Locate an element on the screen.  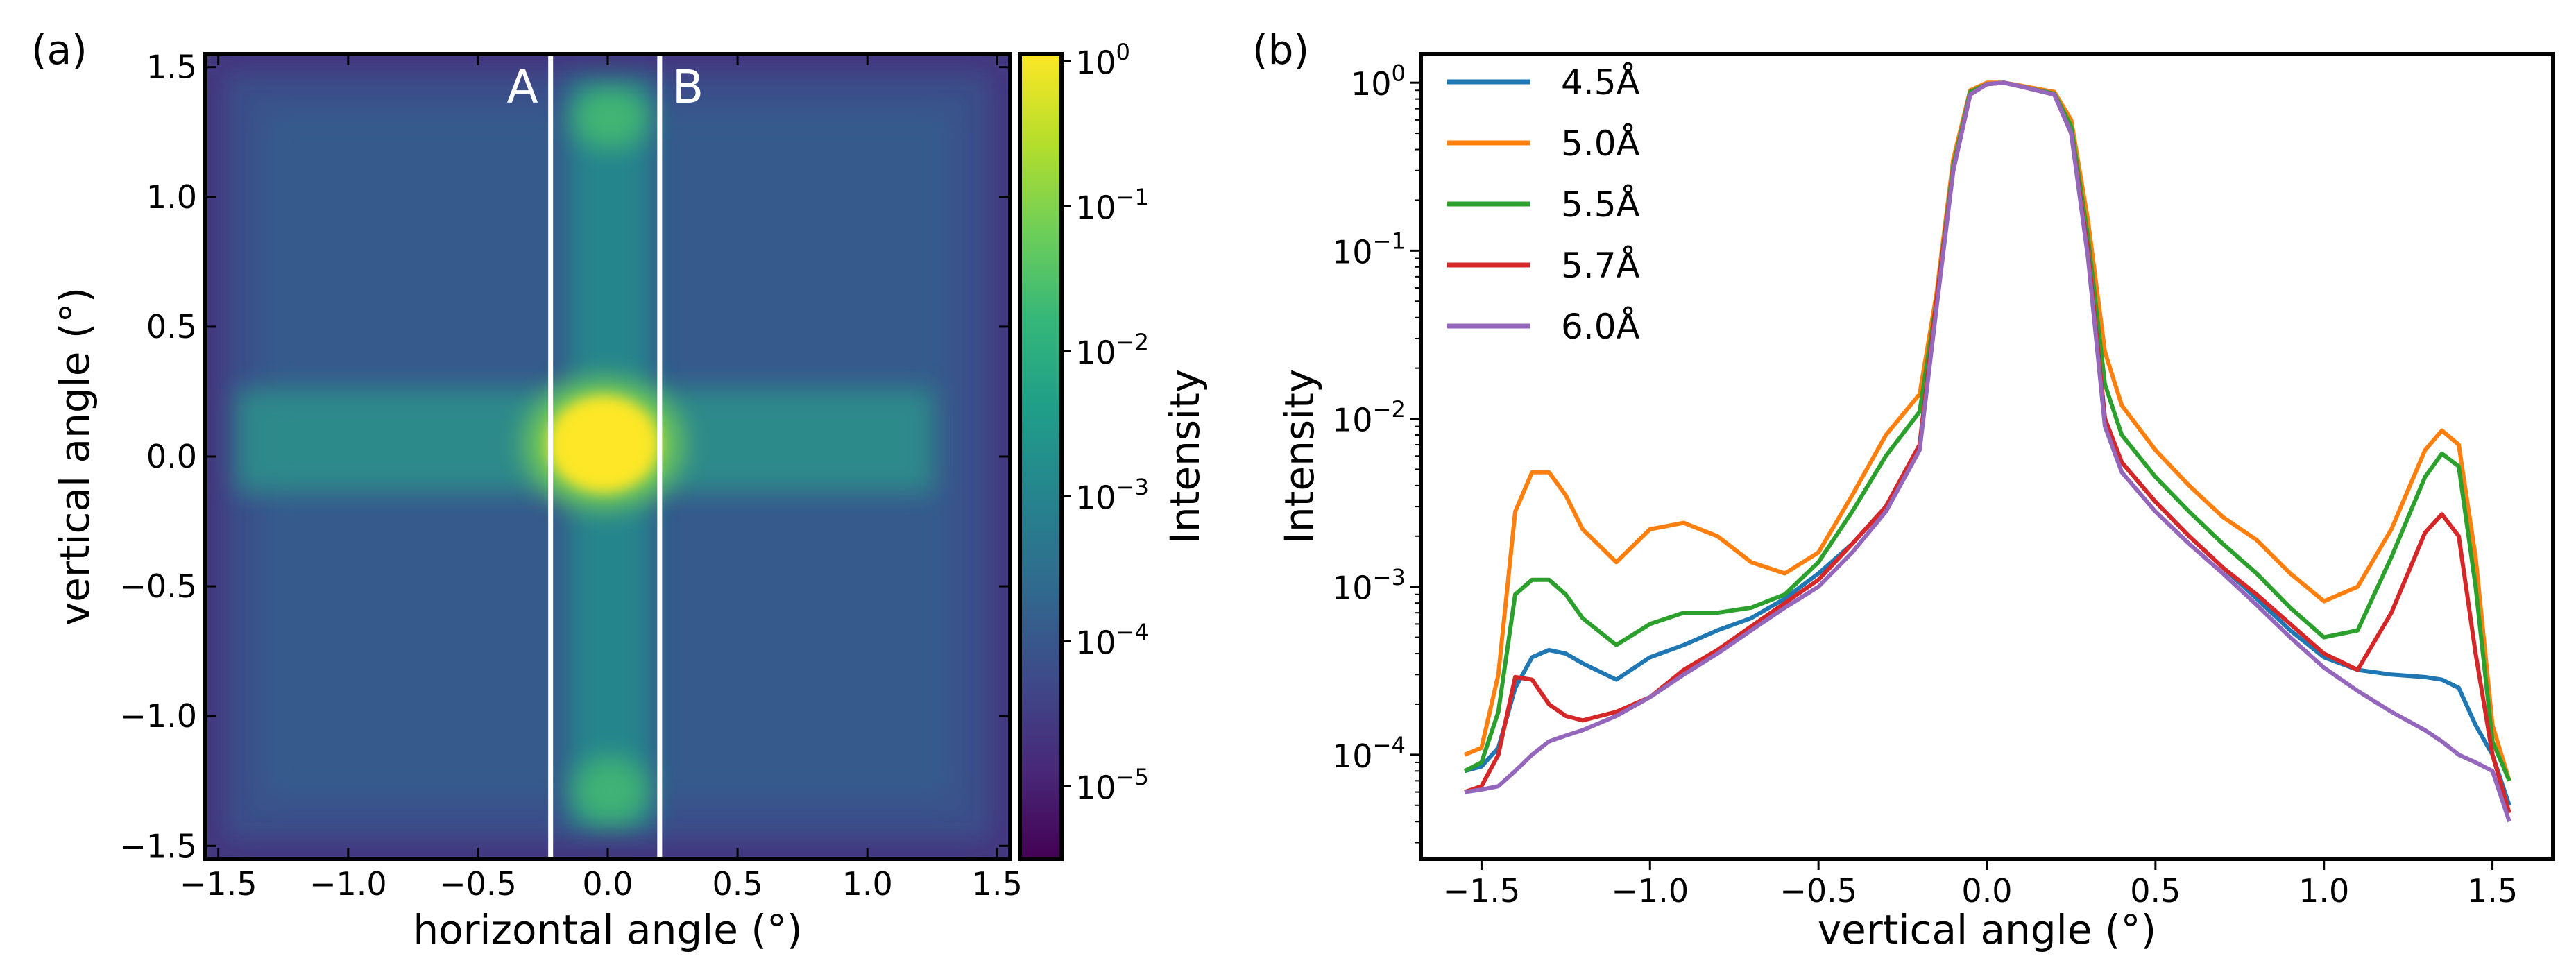
legend-label: 4.5Å is located at coordinates (1600, 82).